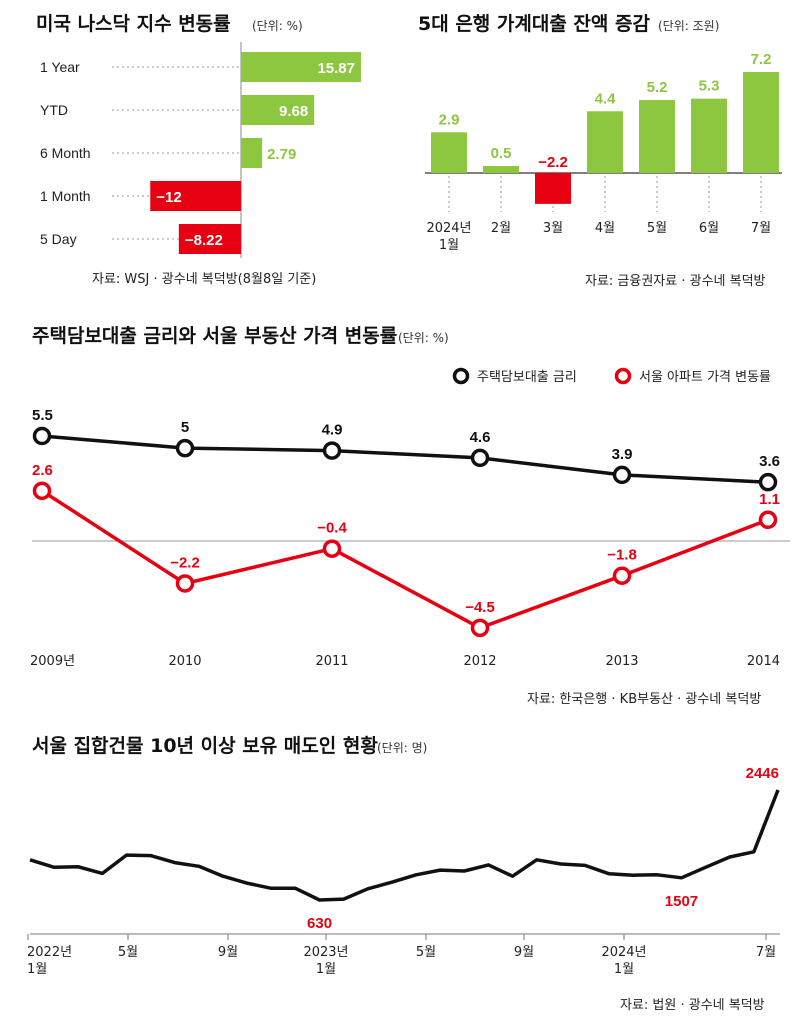 Image resolution: width=810 pixels, height=1023 pixels. I want to click on category-label: YTD, so click(54, 110).